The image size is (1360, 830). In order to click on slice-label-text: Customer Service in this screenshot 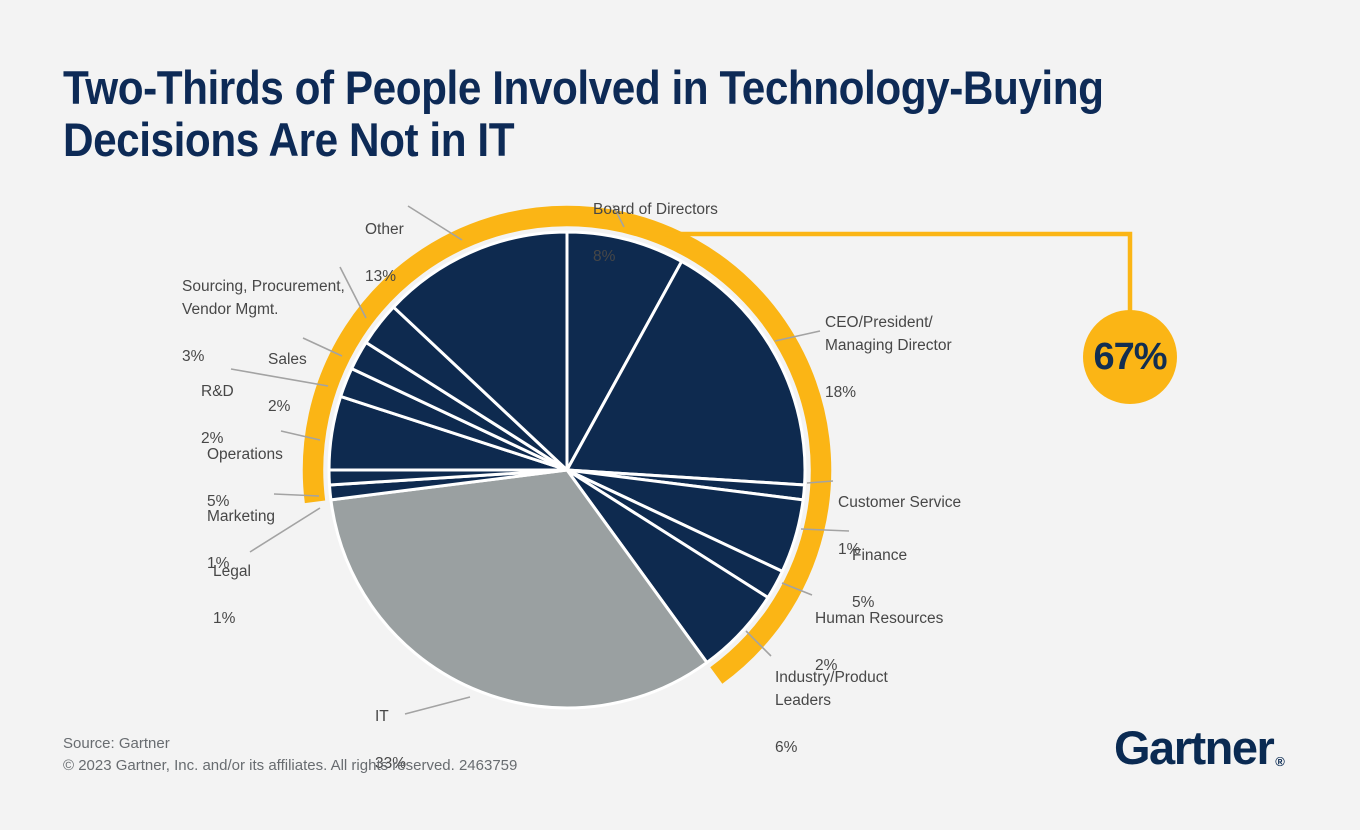, I will do `click(900, 502)`.